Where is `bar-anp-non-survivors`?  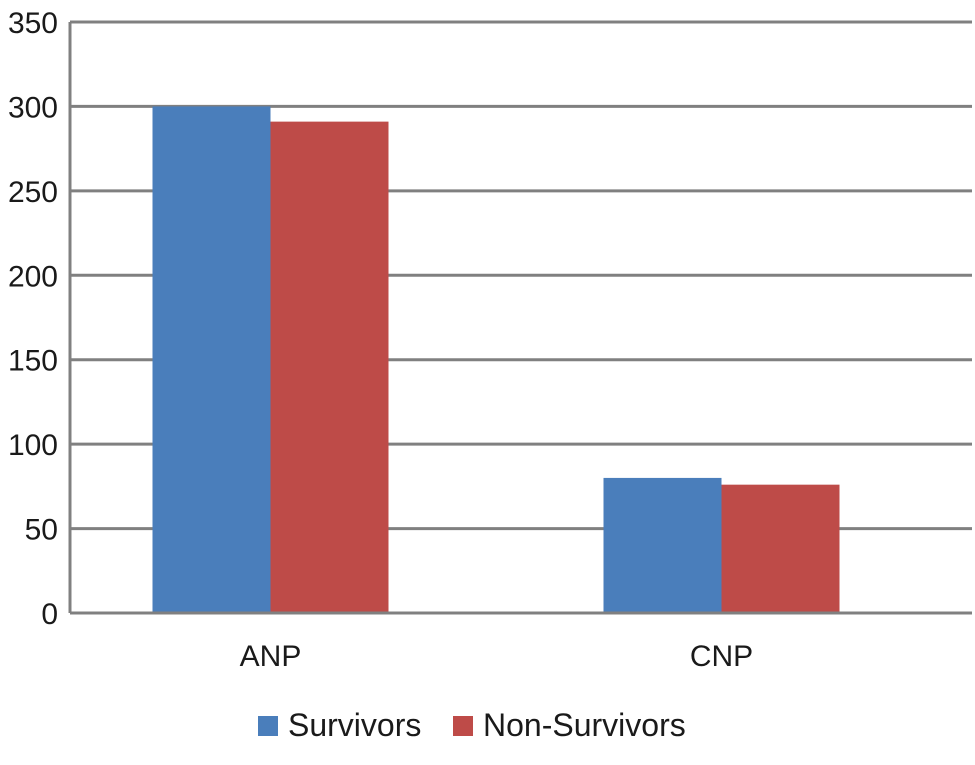
bar-anp-non-survivors is located at coordinates (329, 367).